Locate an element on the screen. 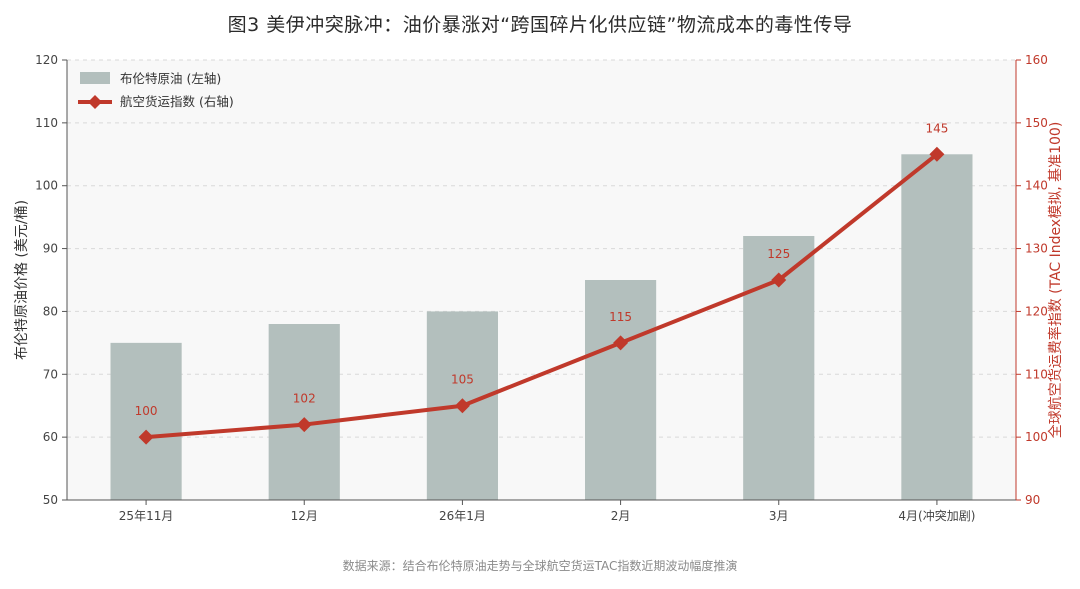  tick-label-left: 90 is located at coordinates (50, 249).